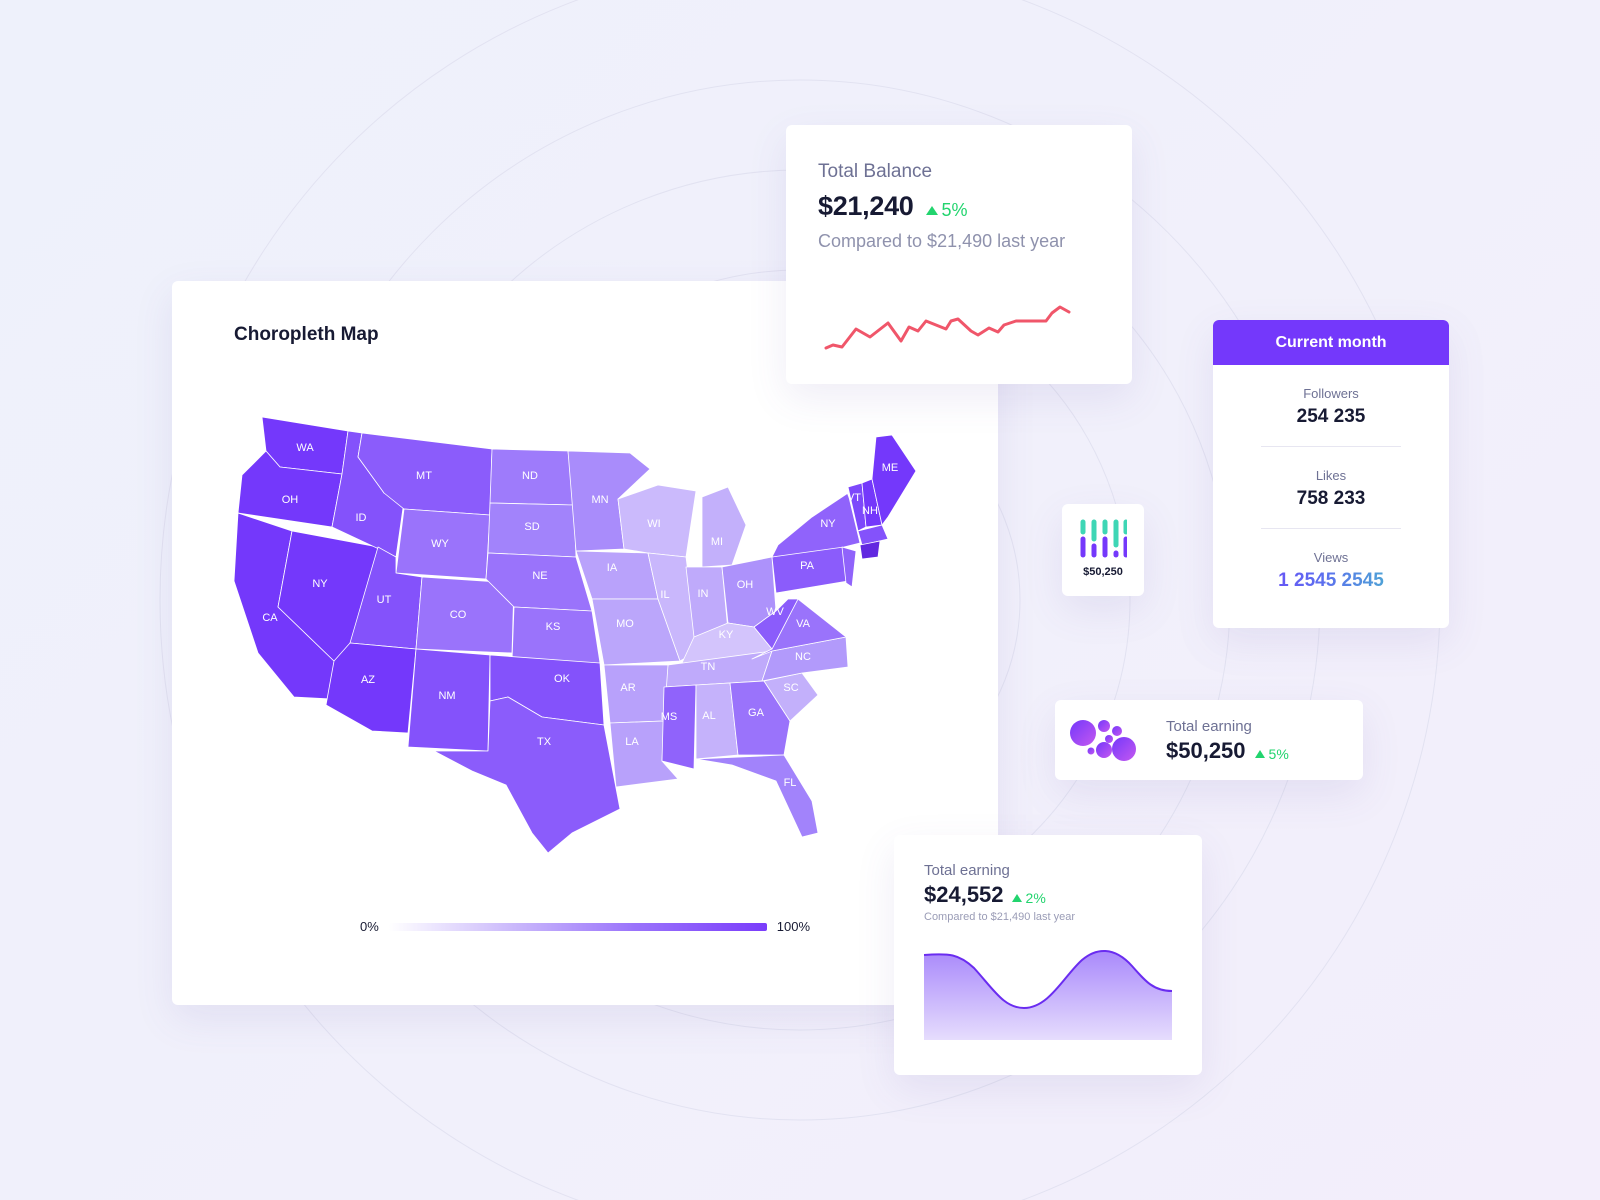 The width and height of the screenshot is (1600, 1200). What do you see at coordinates (775, 612) in the screenshot?
I see `svg-text: WV` at bounding box center [775, 612].